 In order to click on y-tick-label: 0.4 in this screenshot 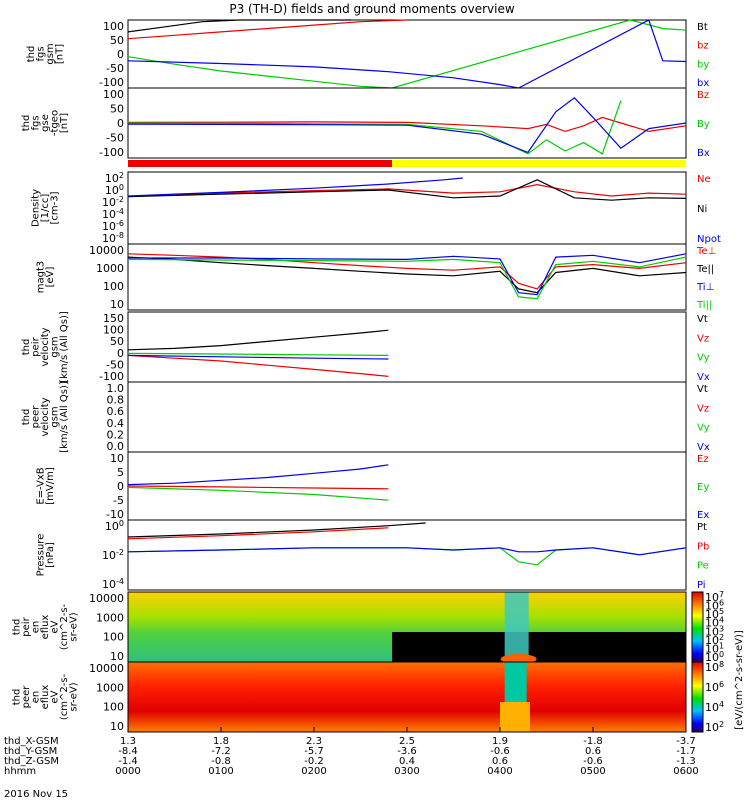, I will do `click(116, 423)`.